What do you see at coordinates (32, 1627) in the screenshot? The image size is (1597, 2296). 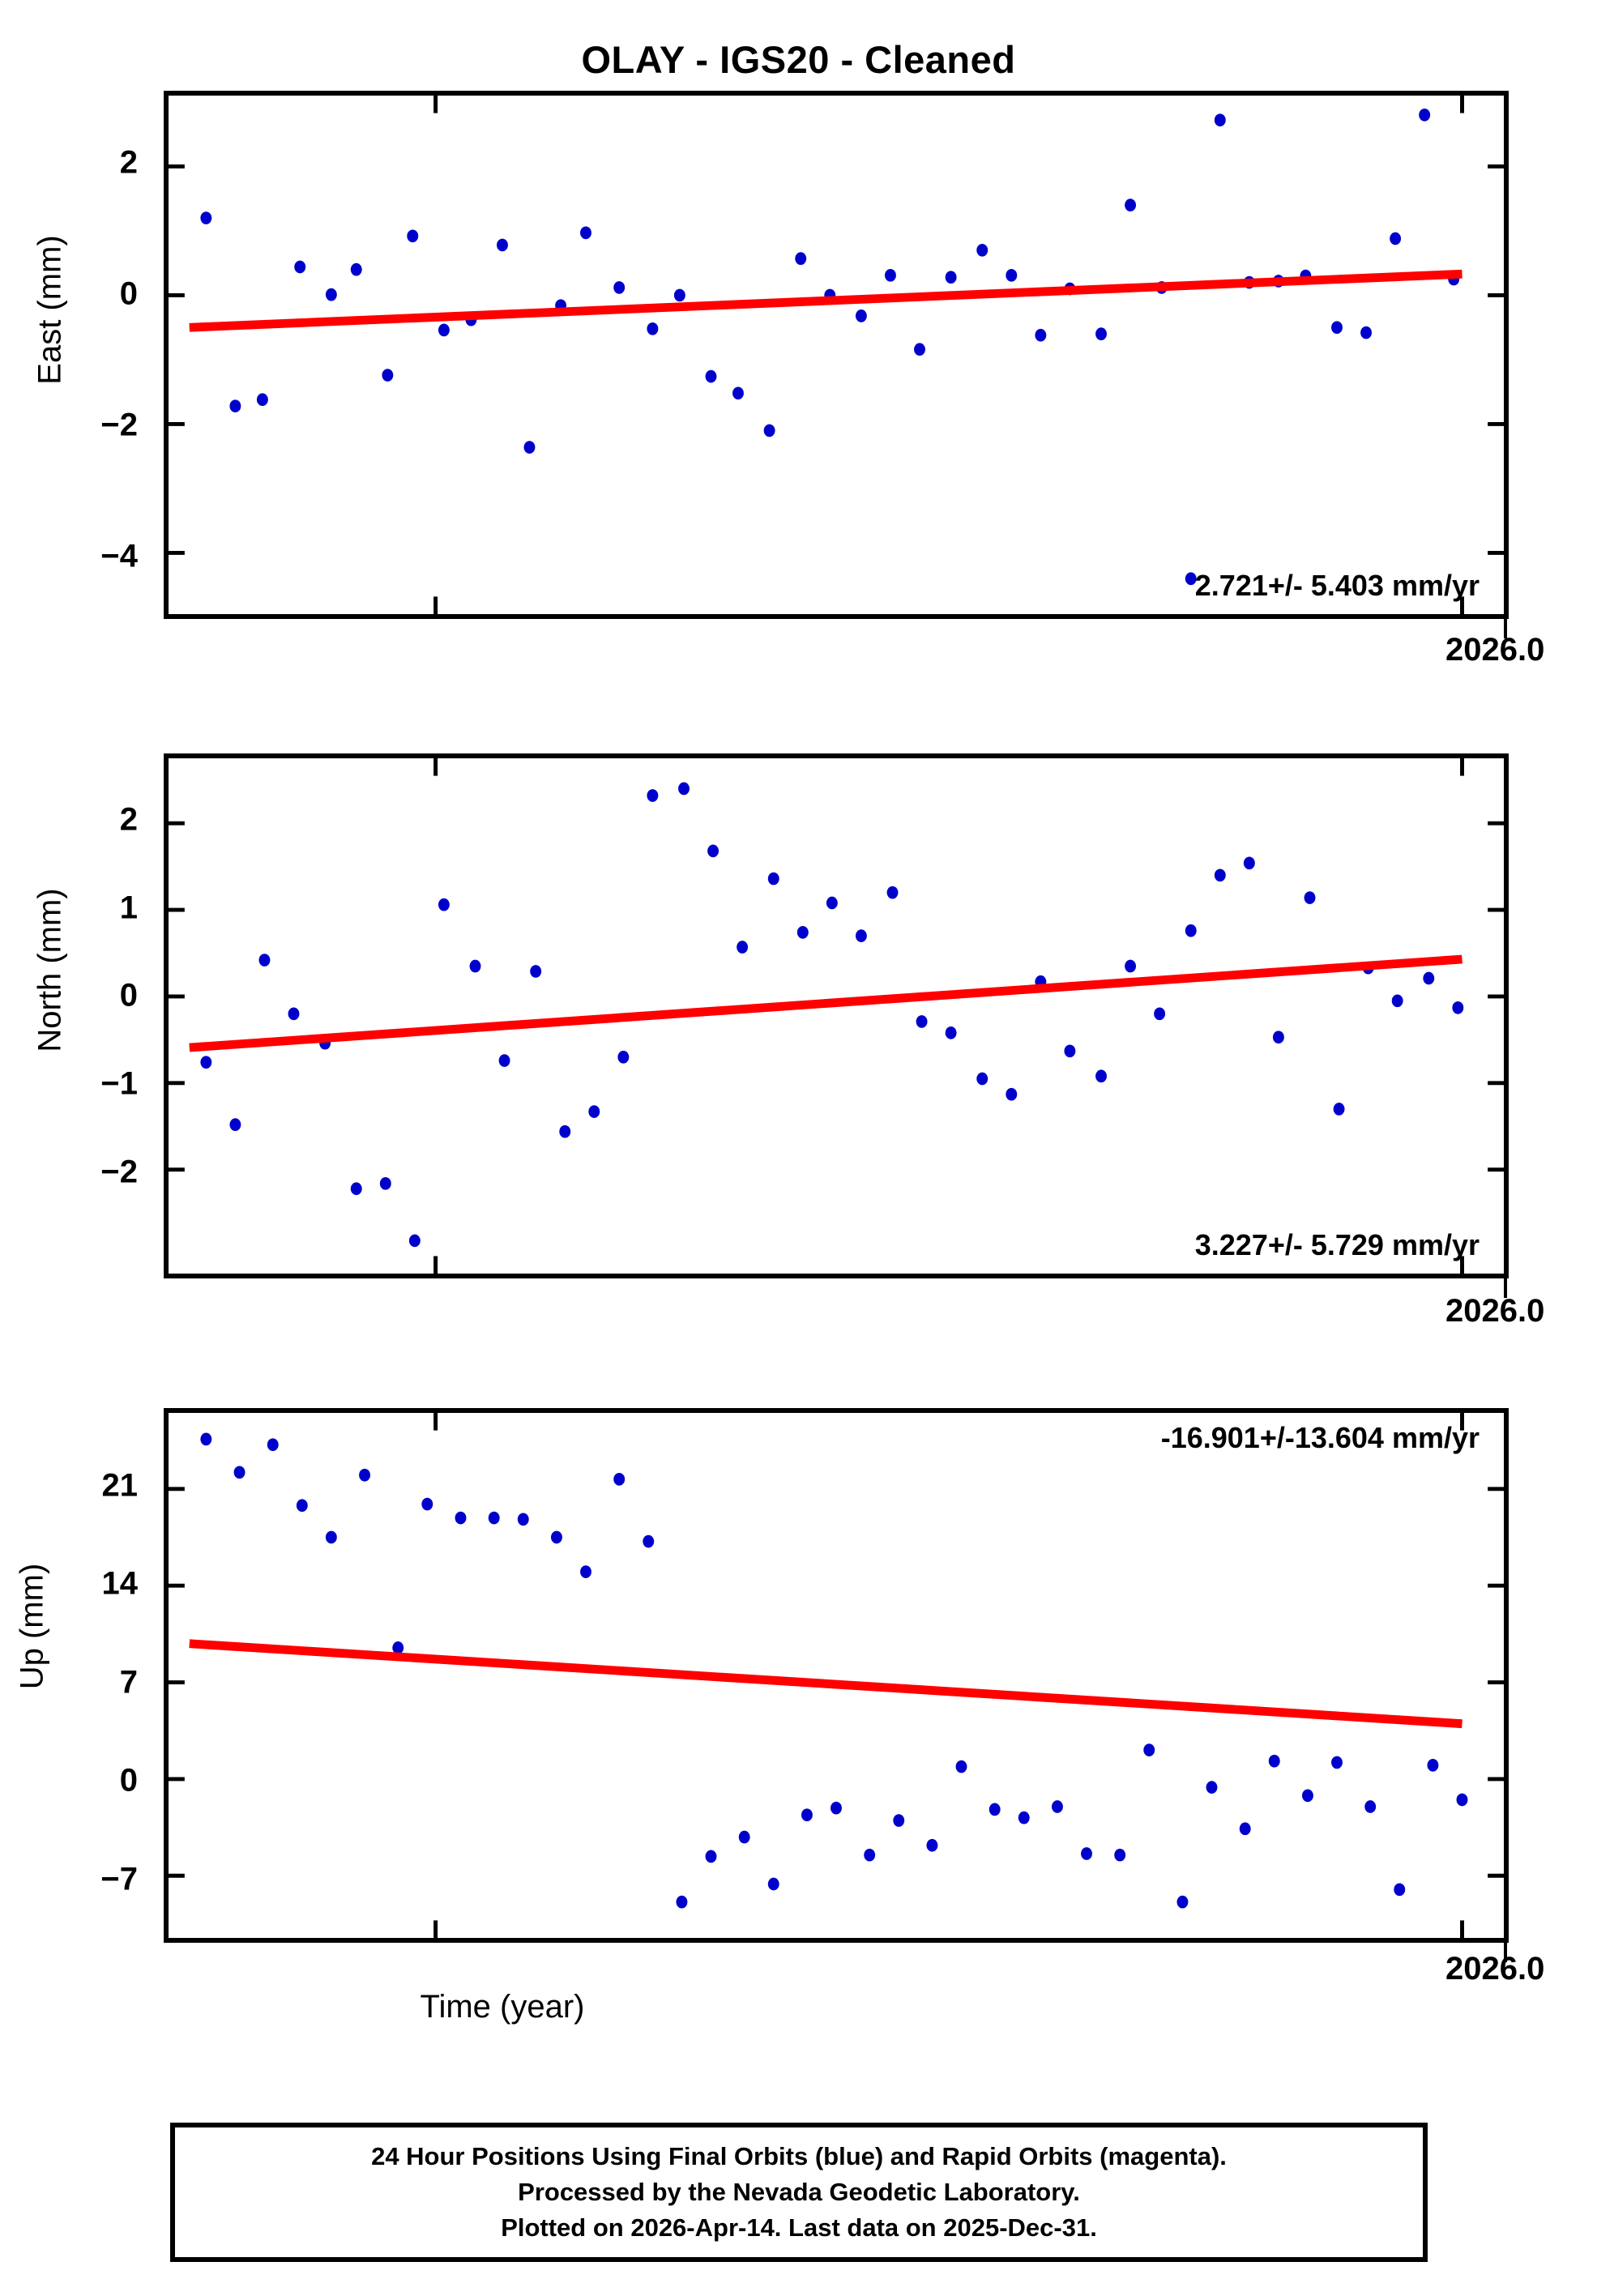 I see `y-axis-label-up: Up (mm)` at bounding box center [32, 1627].